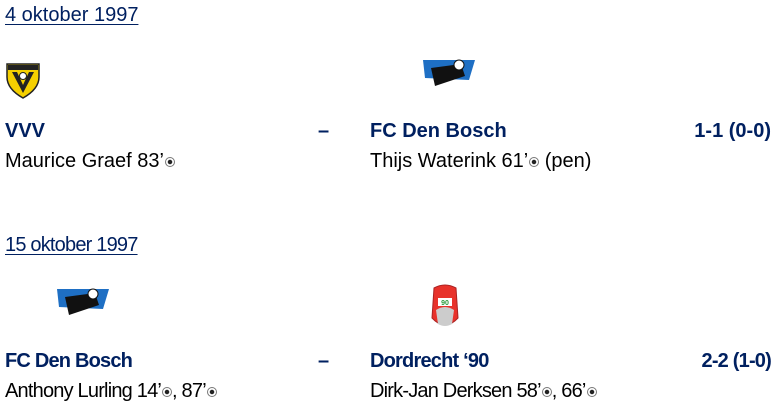 The height and width of the screenshot is (409, 776). What do you see at coordinates (438, 131) in the screenshot?
I see `away-team: FC Den Bosch` at bounding box center [438, 131].